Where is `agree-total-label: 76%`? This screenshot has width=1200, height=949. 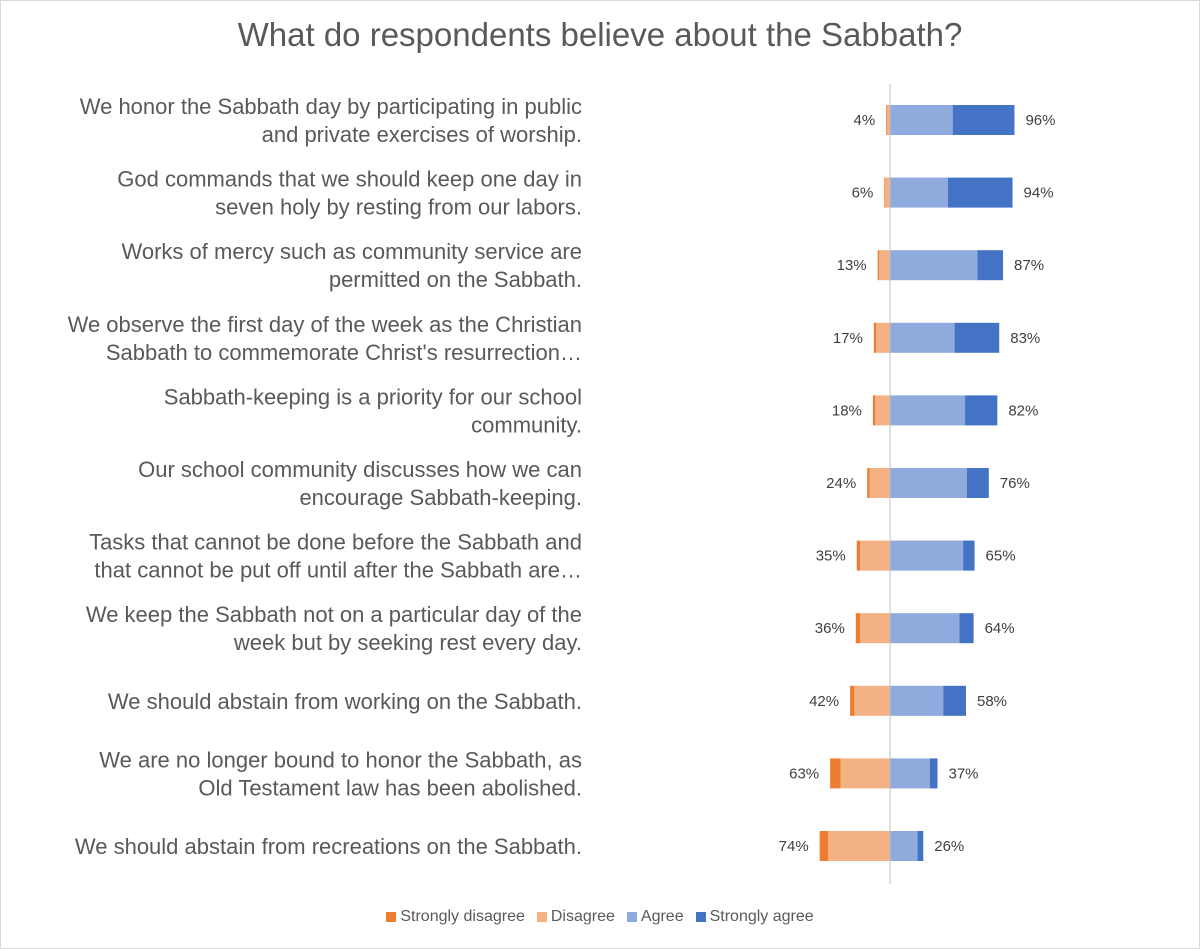 agree-total-label: 76% is located at coordinates (1015, 483).